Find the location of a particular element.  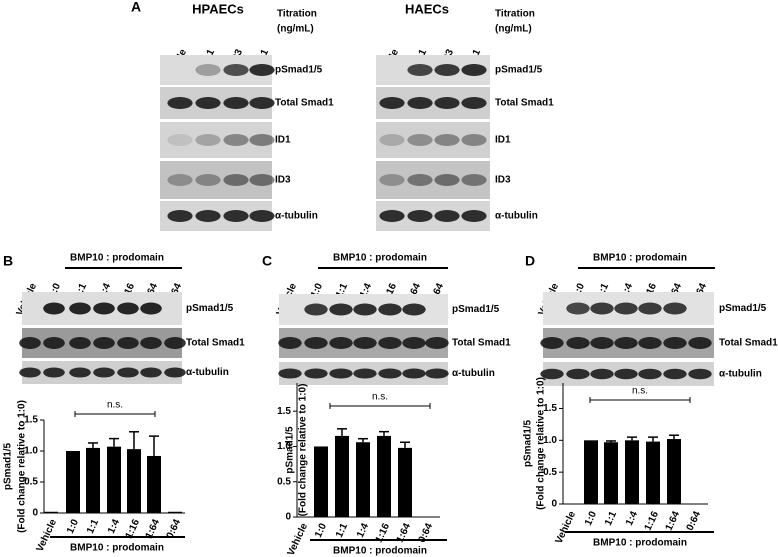

band-label: α-tubulin is located at coordinates (516, 216).